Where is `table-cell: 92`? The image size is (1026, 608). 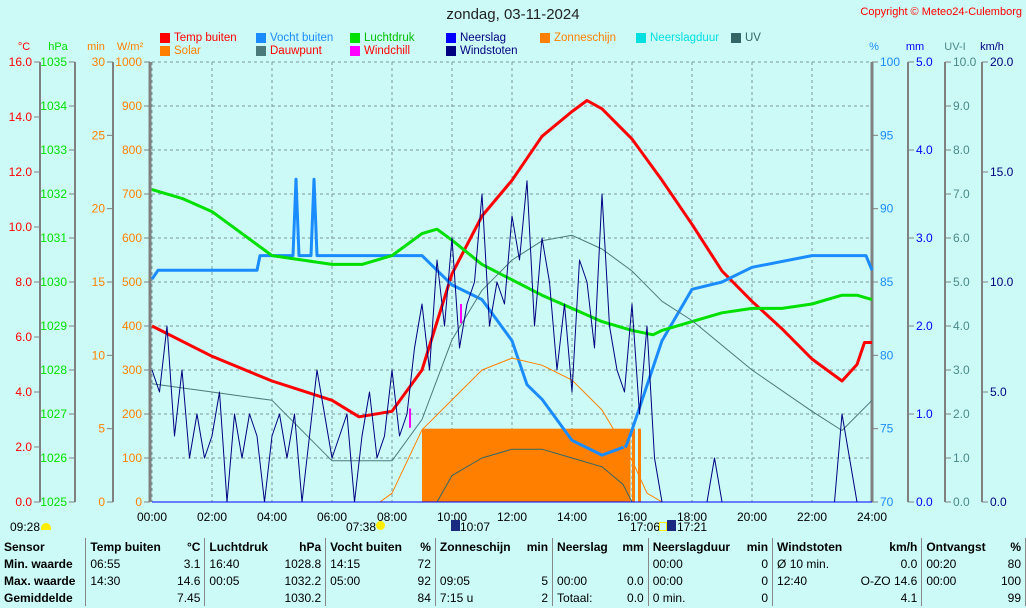
table-cell: 92 is located at coordinates (423, 580).